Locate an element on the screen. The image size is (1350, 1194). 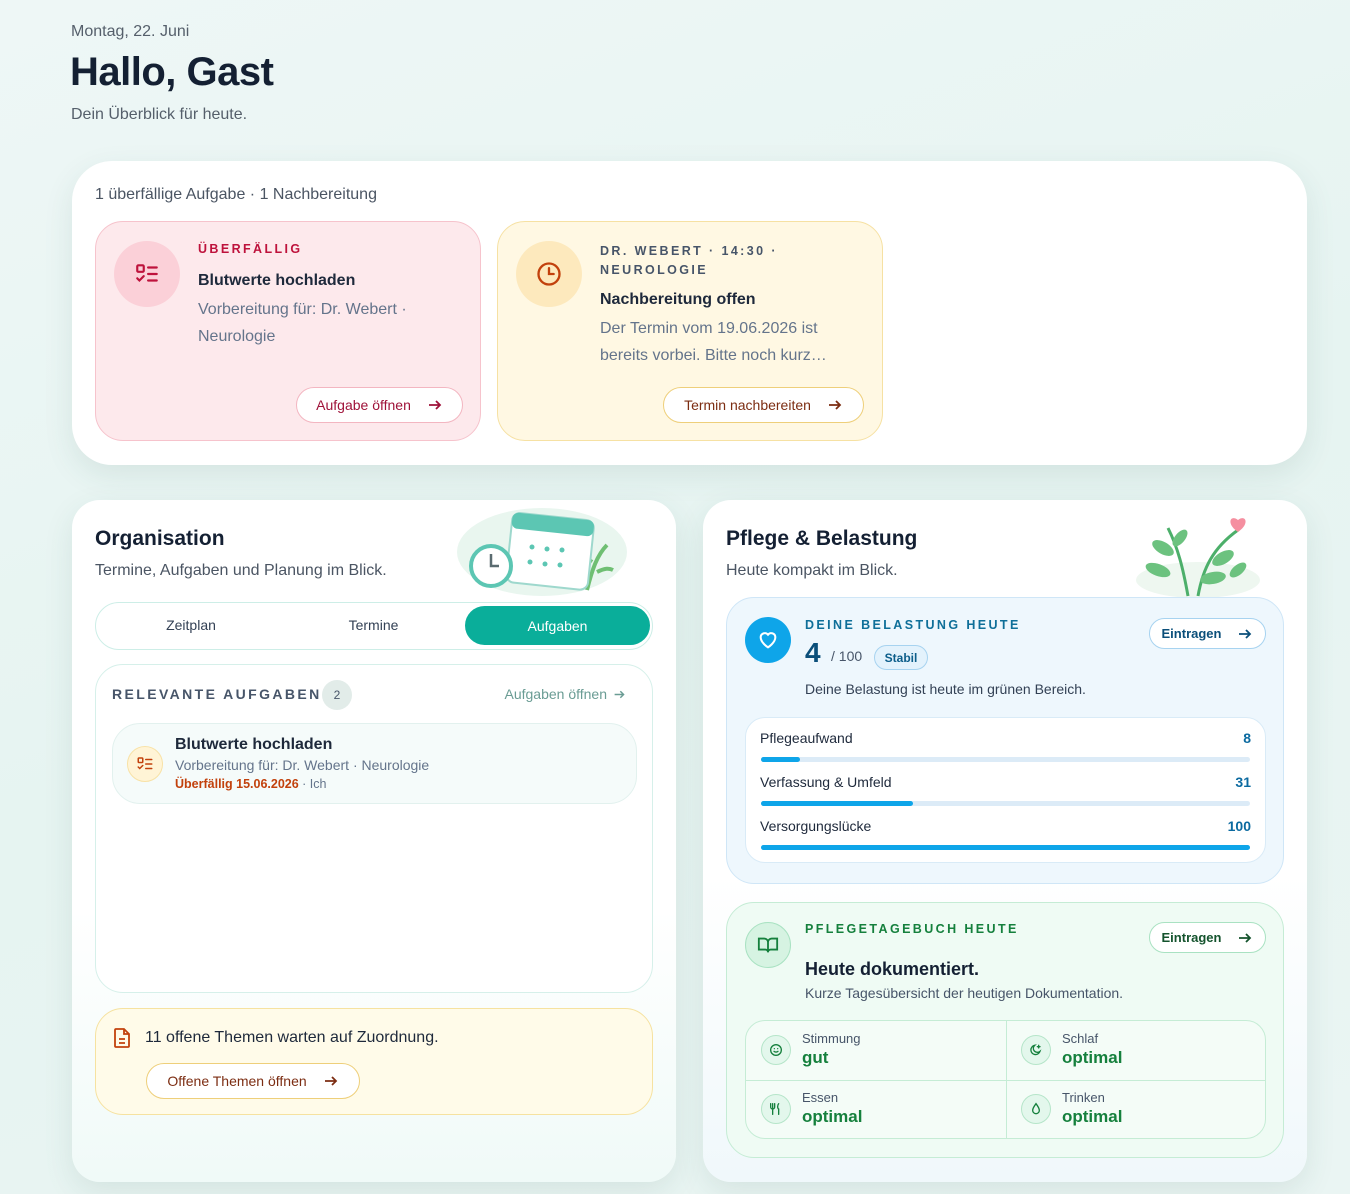
book-icon is located at coordinates (768, 945).